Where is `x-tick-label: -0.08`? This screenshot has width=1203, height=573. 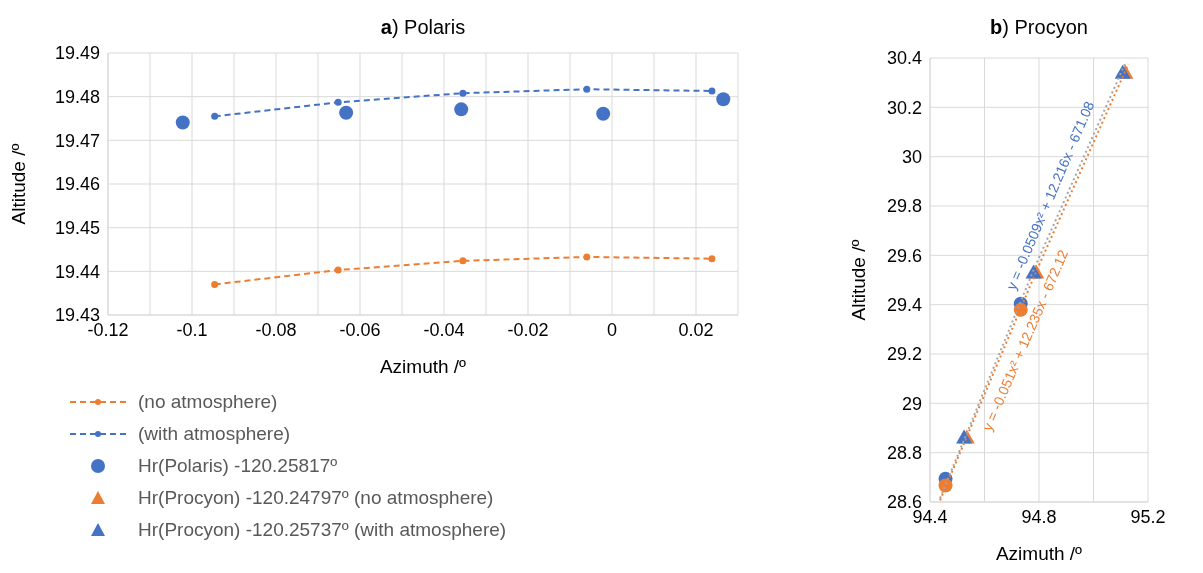
x-tick-label: -0.08 is located at coordinates (276, 329).